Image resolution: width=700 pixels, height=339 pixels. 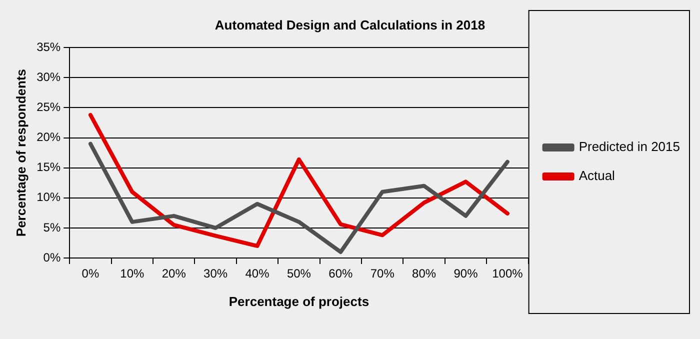 What do you see at coordinates (20, 152) in the screenshot?
I see `y-axis-title: Percentage of respondents` at bounding box center [20, 152].